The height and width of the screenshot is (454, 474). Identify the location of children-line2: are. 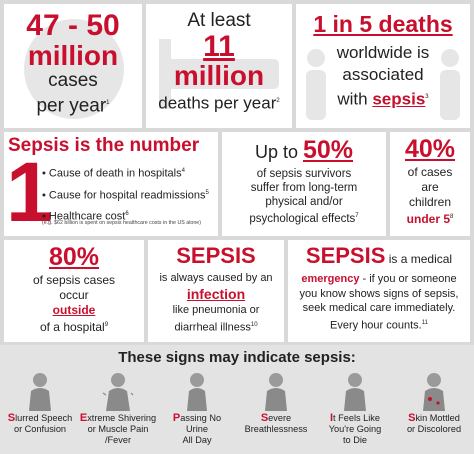
(430, 187).